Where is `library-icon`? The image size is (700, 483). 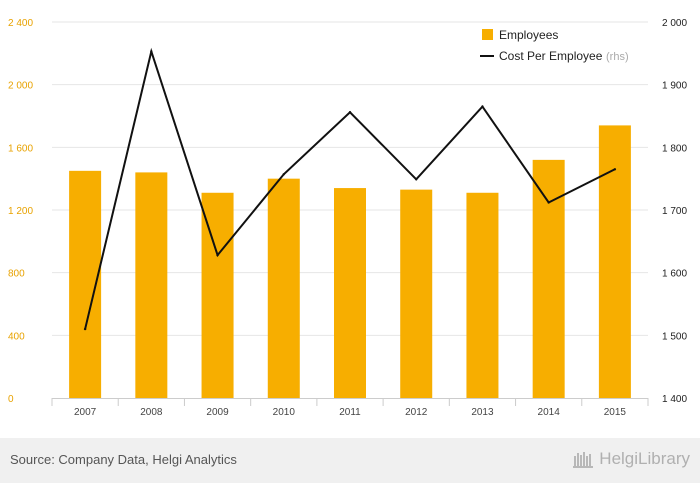
library-icon is located at coordinates (583, 460).